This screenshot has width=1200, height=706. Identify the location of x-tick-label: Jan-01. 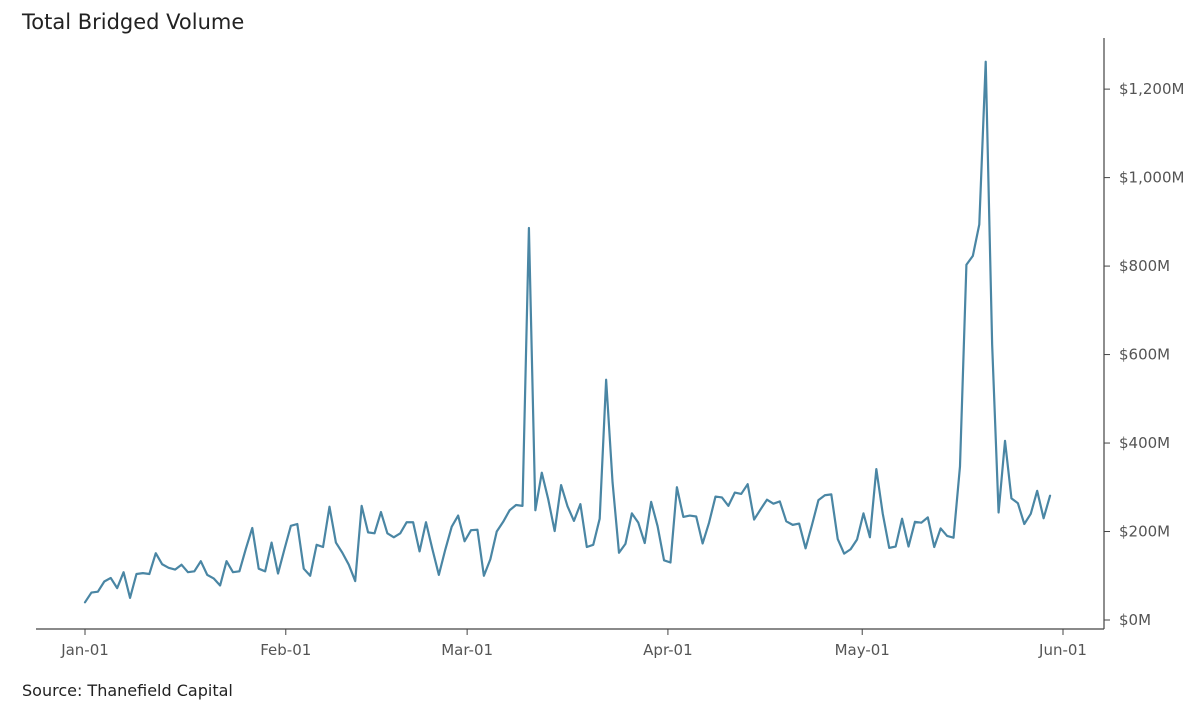
(84, 650).